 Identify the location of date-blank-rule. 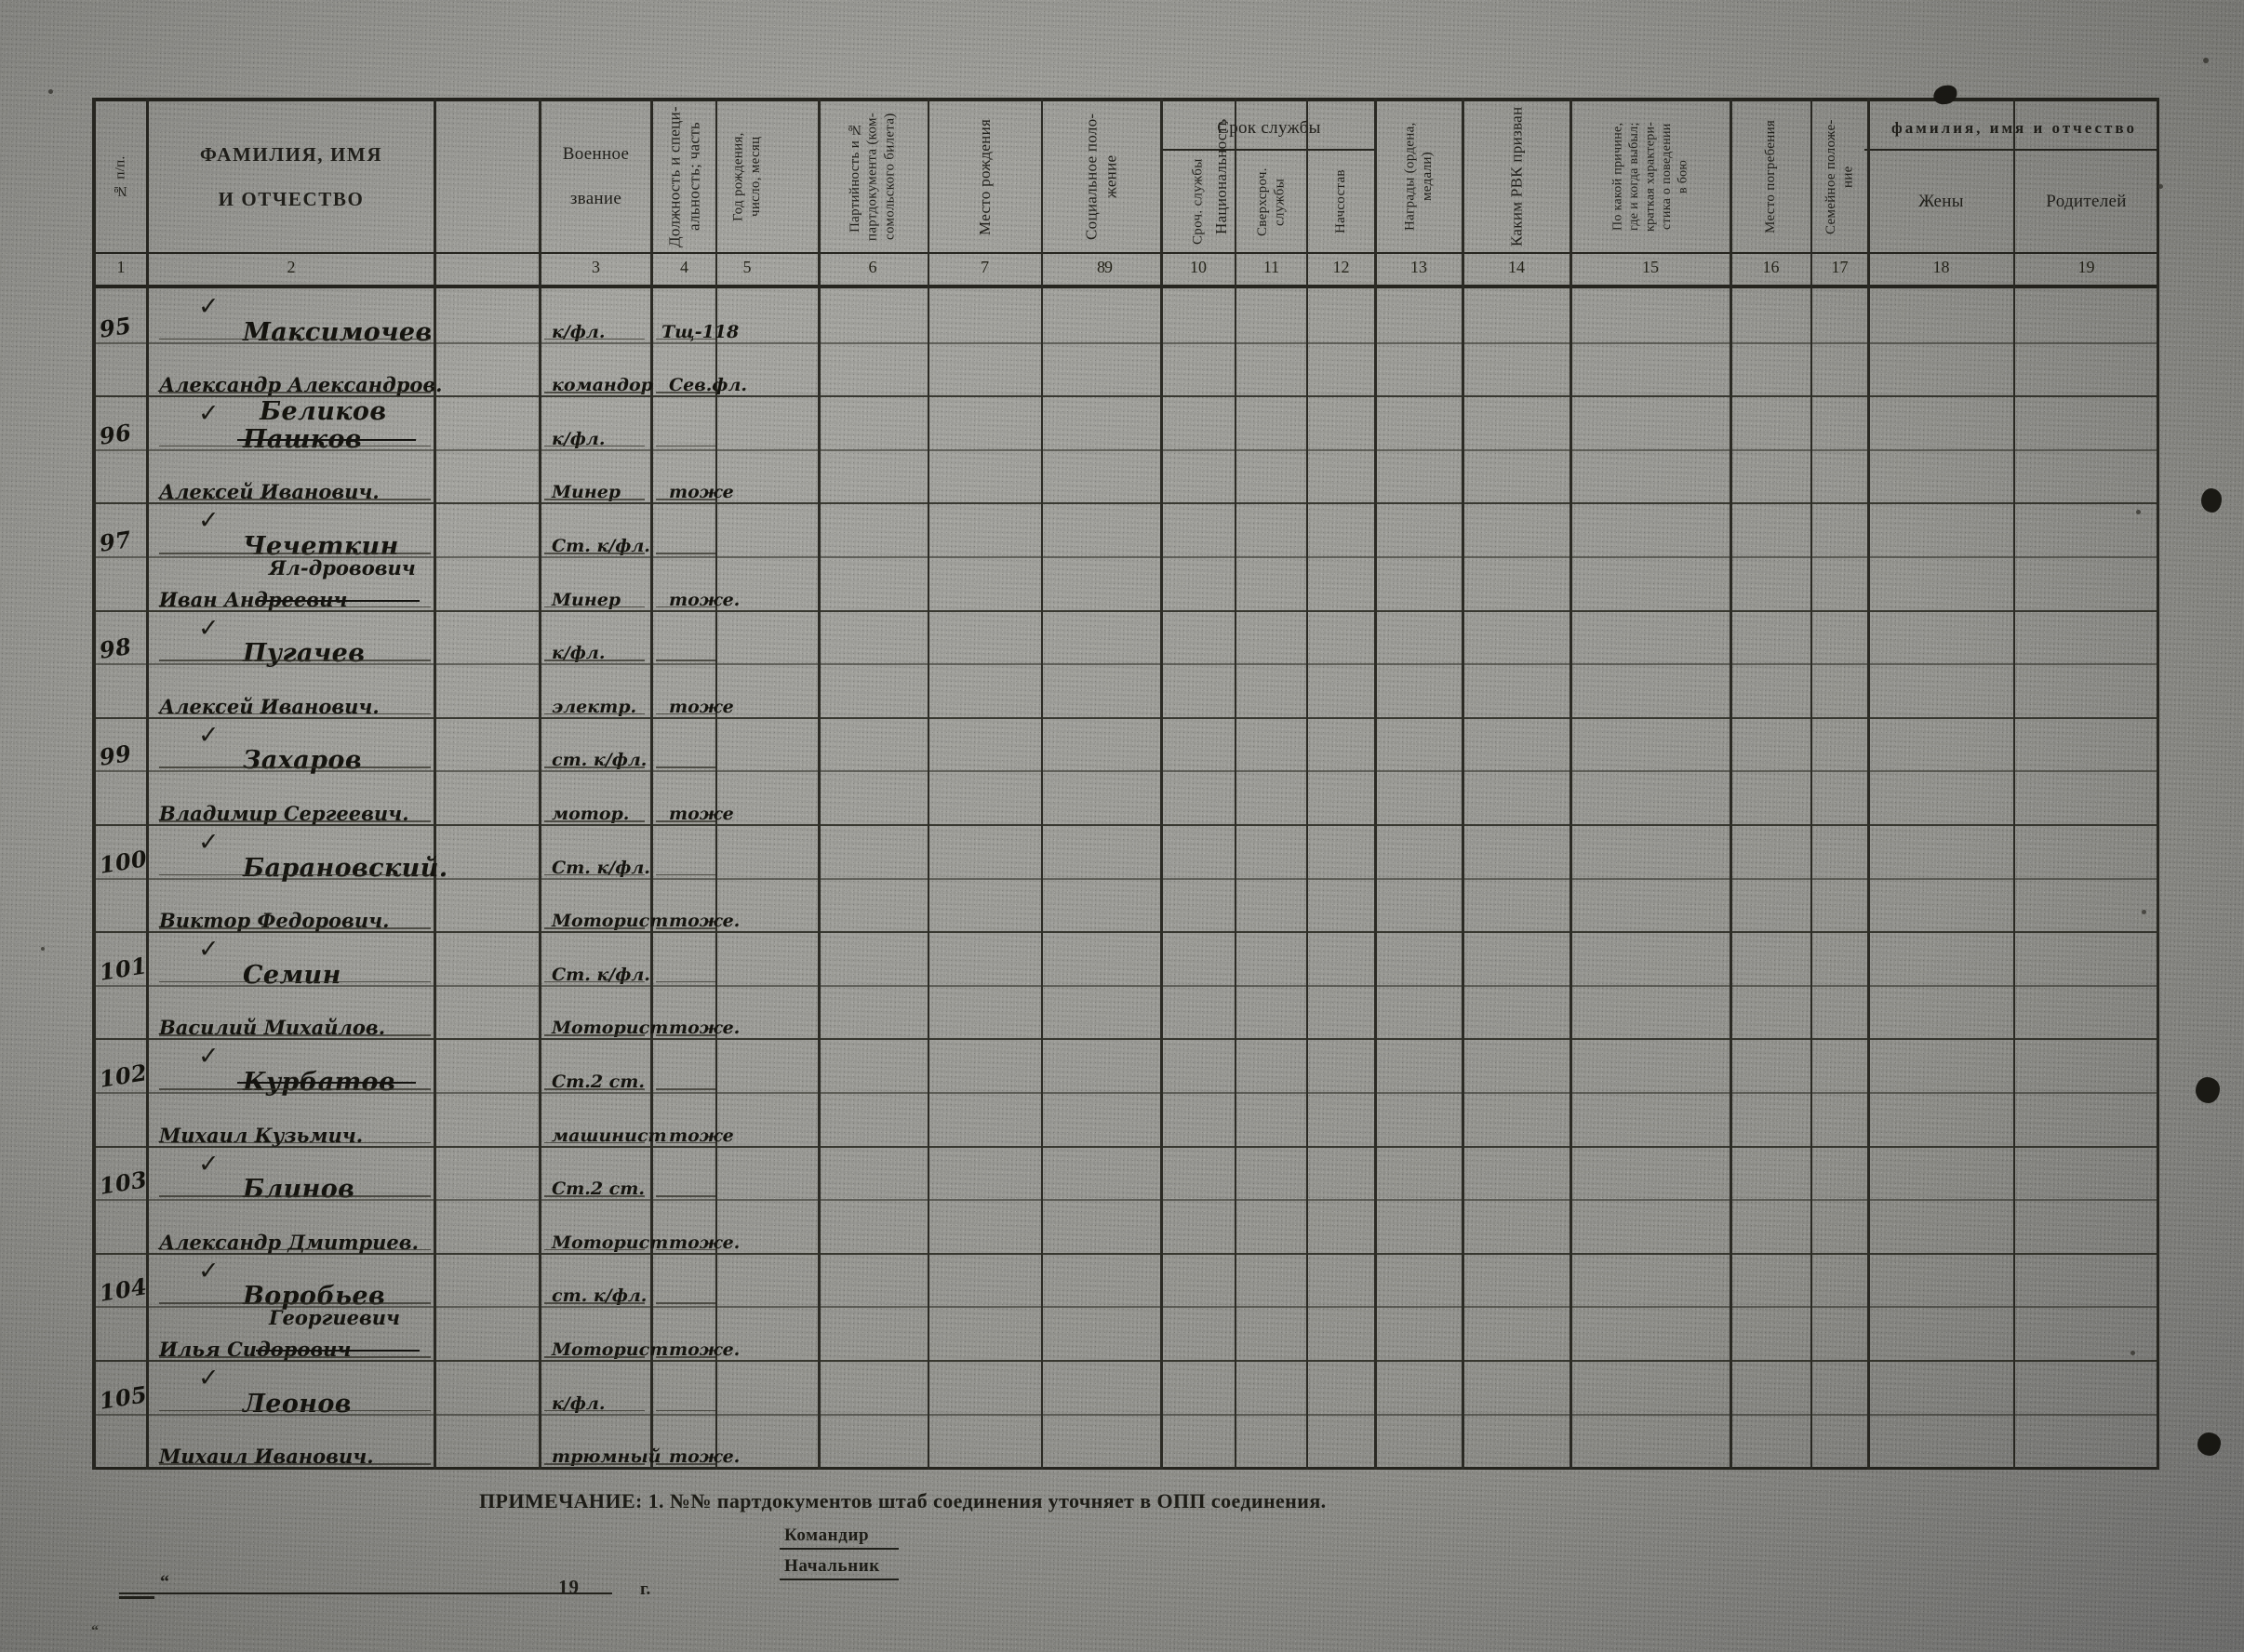
(365, 1593).